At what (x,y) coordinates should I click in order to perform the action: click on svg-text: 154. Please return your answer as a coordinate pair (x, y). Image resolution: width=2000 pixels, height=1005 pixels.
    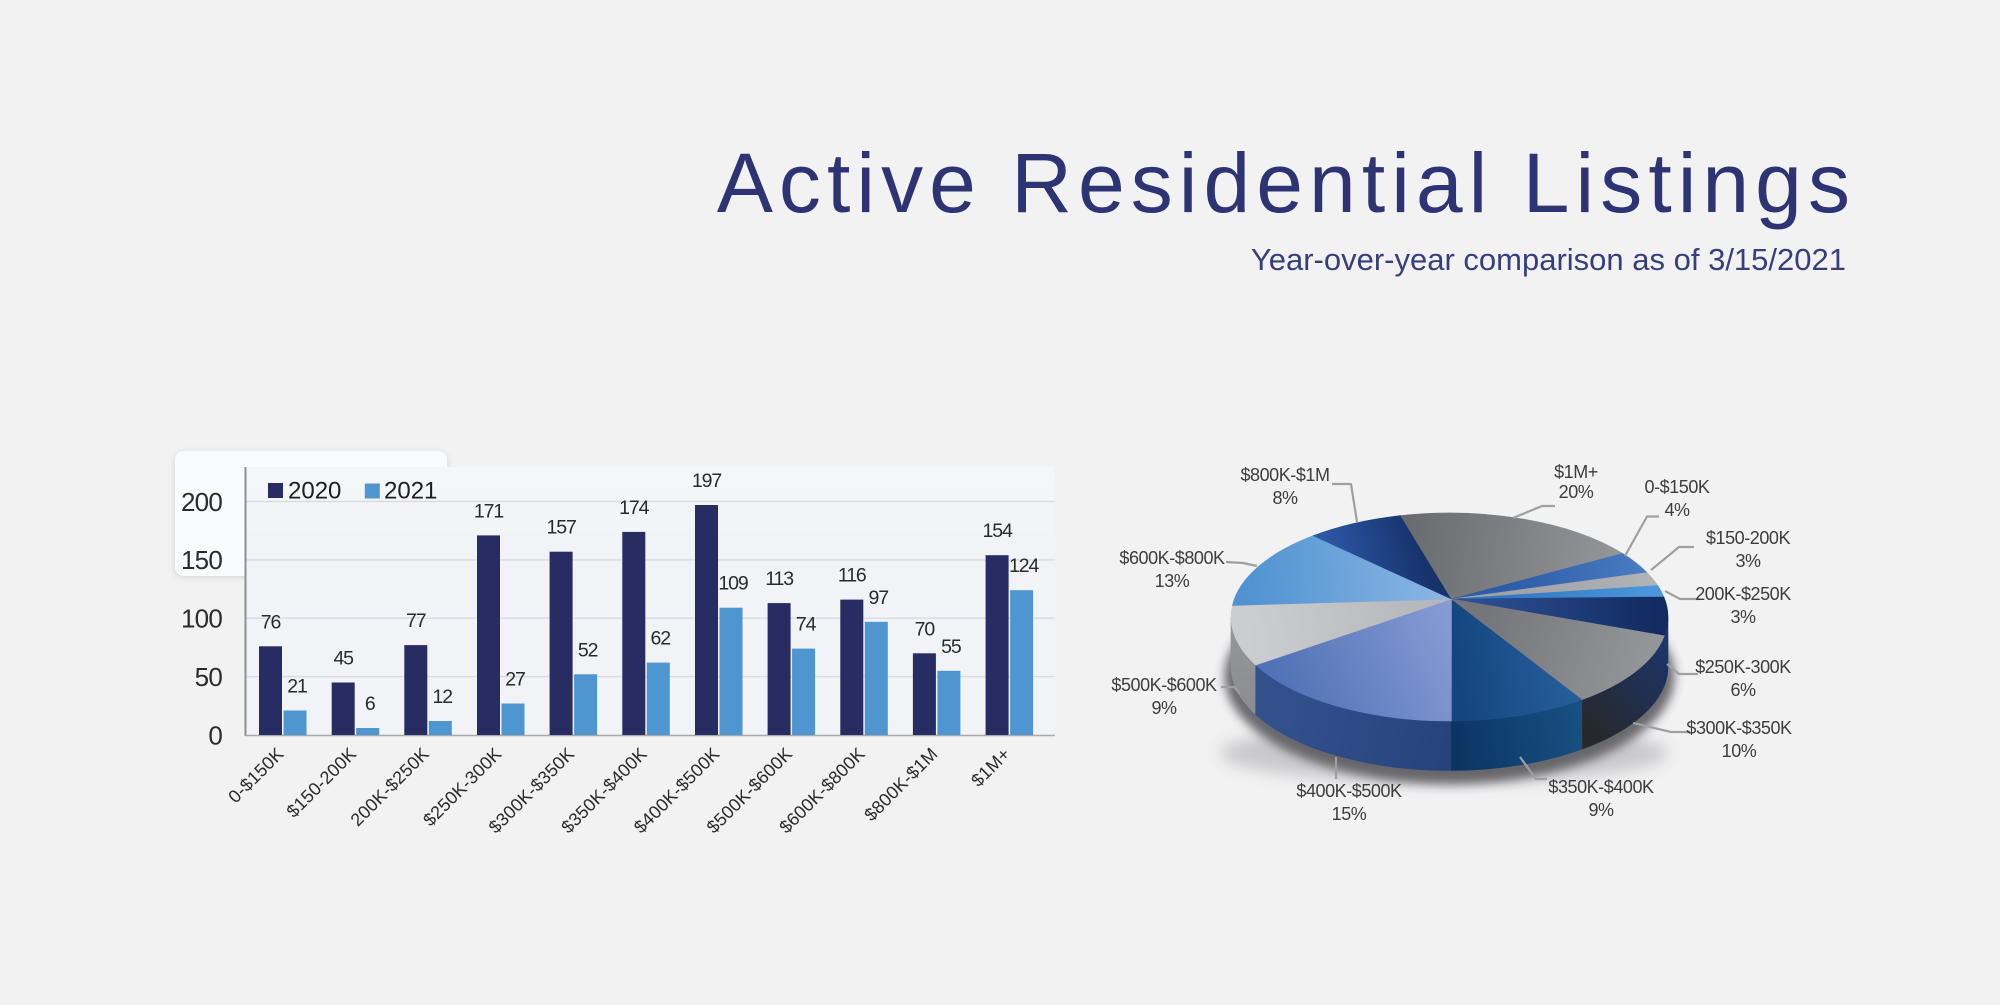
    Looking at the image, I should click on (997, 531).